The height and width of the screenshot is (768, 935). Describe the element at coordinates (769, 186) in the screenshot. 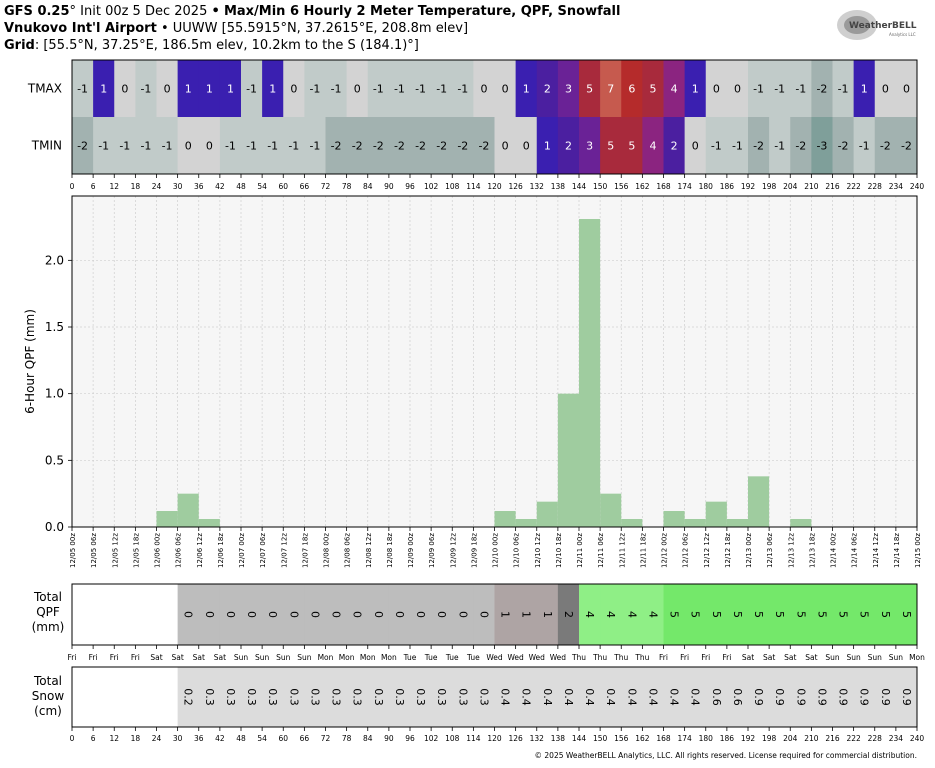

I see `hour-tick-label: 198` at that location.